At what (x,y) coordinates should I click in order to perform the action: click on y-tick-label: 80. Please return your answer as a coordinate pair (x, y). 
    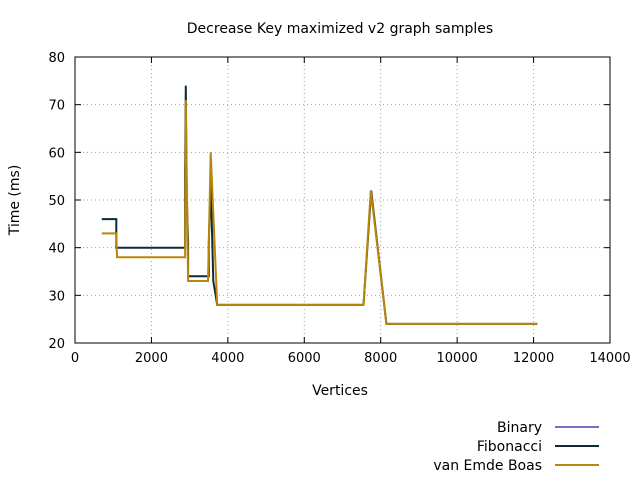
    Looking at the image, I should click on (56, 58).